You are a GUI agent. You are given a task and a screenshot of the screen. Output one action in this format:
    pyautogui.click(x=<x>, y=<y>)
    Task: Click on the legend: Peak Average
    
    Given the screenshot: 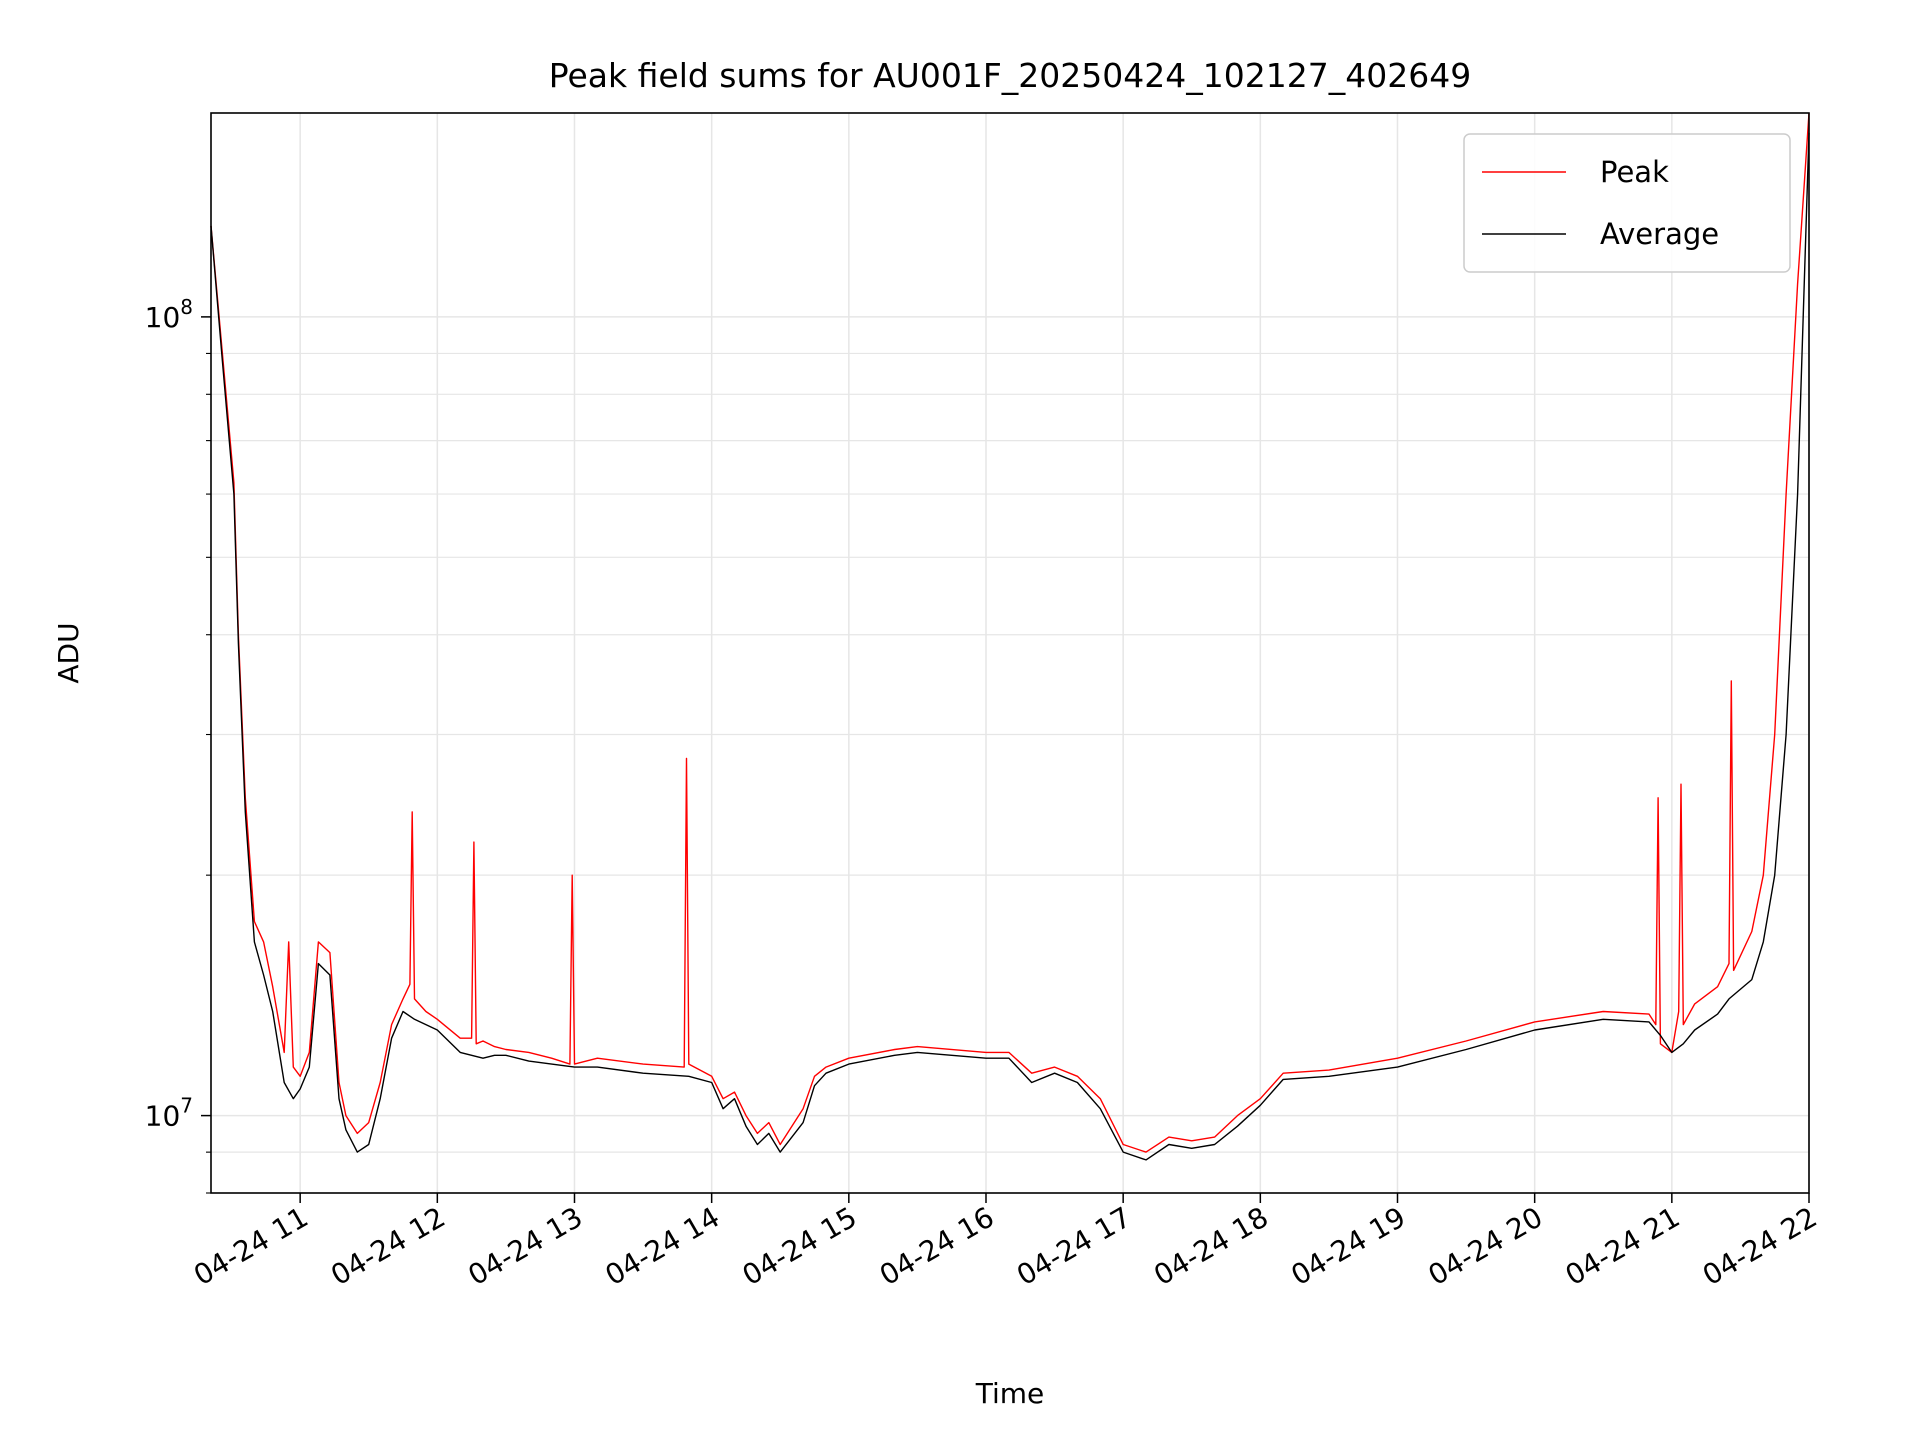 What is the action you would take?
    pyautogui.click(x=1627, y=203)
    